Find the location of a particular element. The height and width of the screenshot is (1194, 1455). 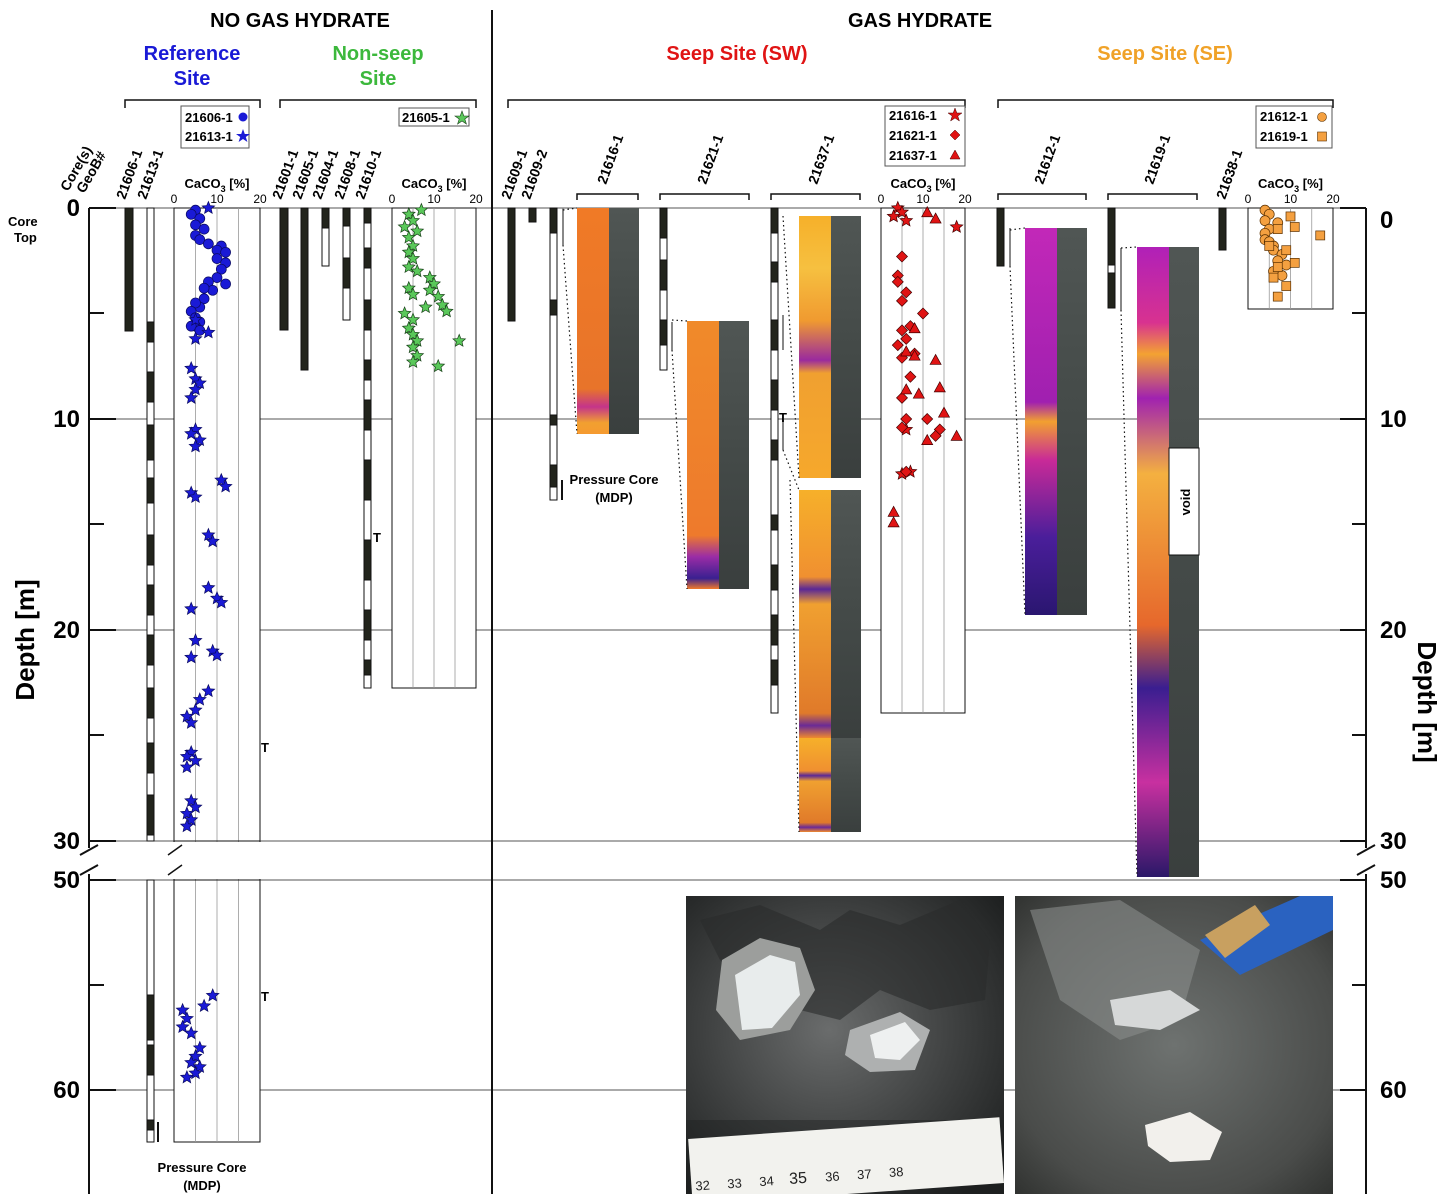

caco3-tick-label: 20 is located at coordinates (260, 199).